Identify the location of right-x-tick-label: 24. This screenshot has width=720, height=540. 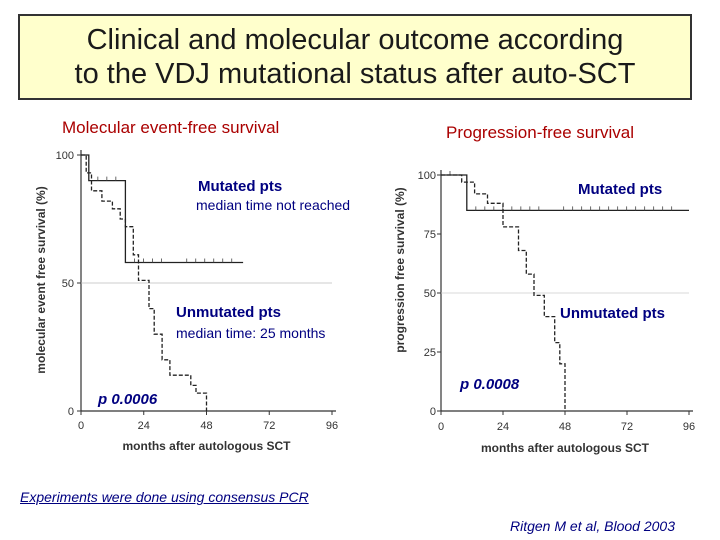
(503, 427).